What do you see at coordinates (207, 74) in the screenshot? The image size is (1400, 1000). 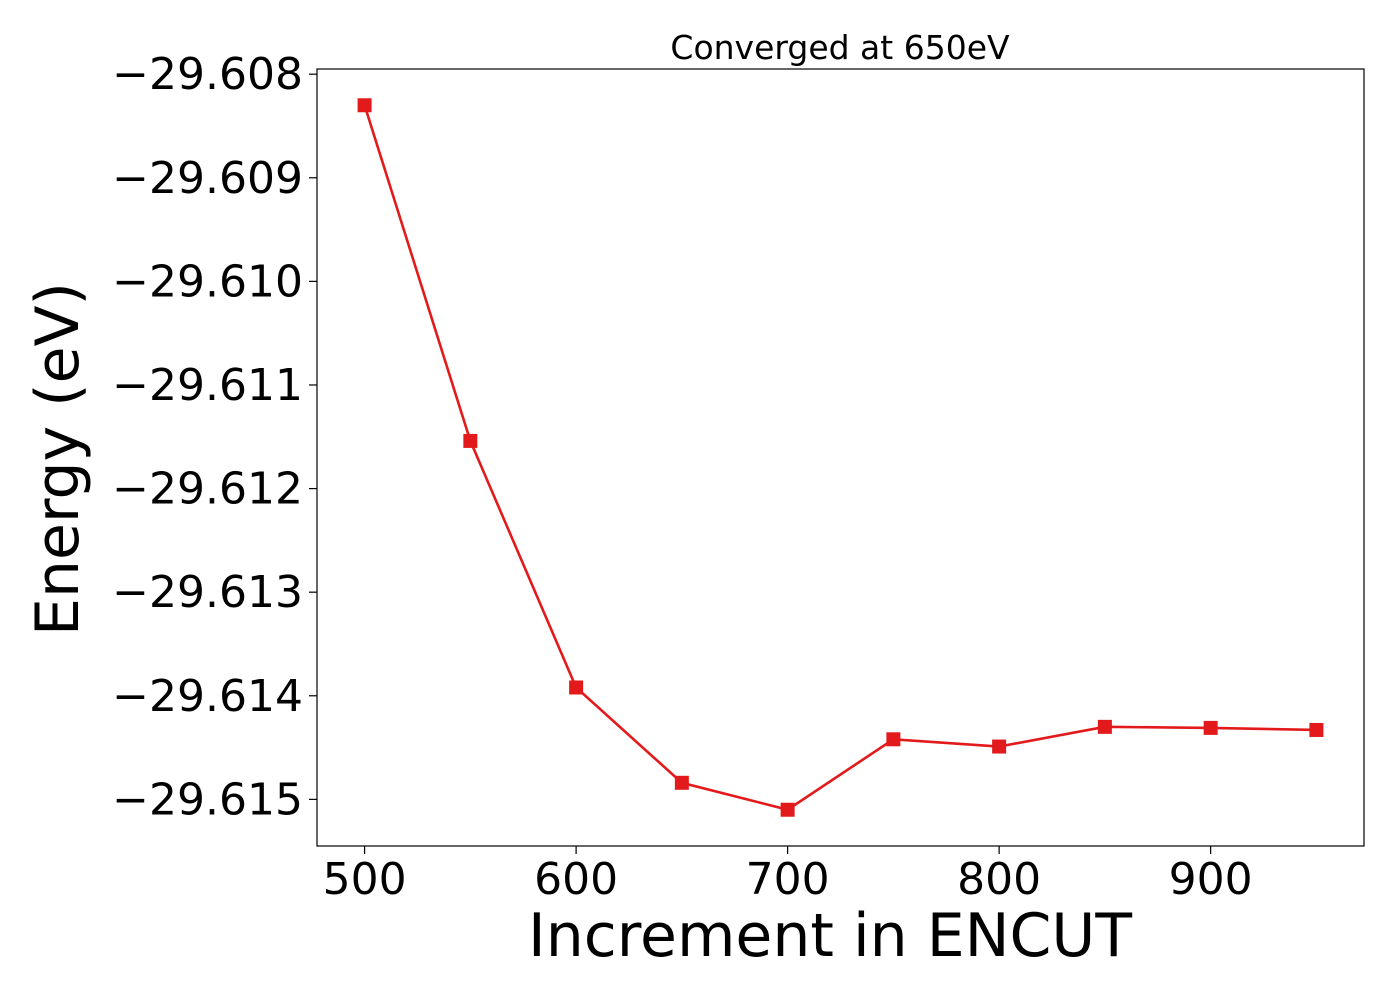 I see `y-tick-label: −29.608` at bounding box center [207, 74].